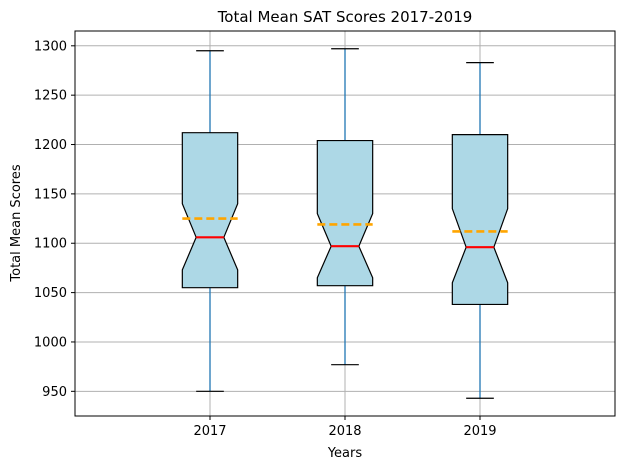  What do you see at coordinates (16, 223) in the screenshot?
I see `y-axis-label: Total Mean Scores` at bounding box center [16, 223].